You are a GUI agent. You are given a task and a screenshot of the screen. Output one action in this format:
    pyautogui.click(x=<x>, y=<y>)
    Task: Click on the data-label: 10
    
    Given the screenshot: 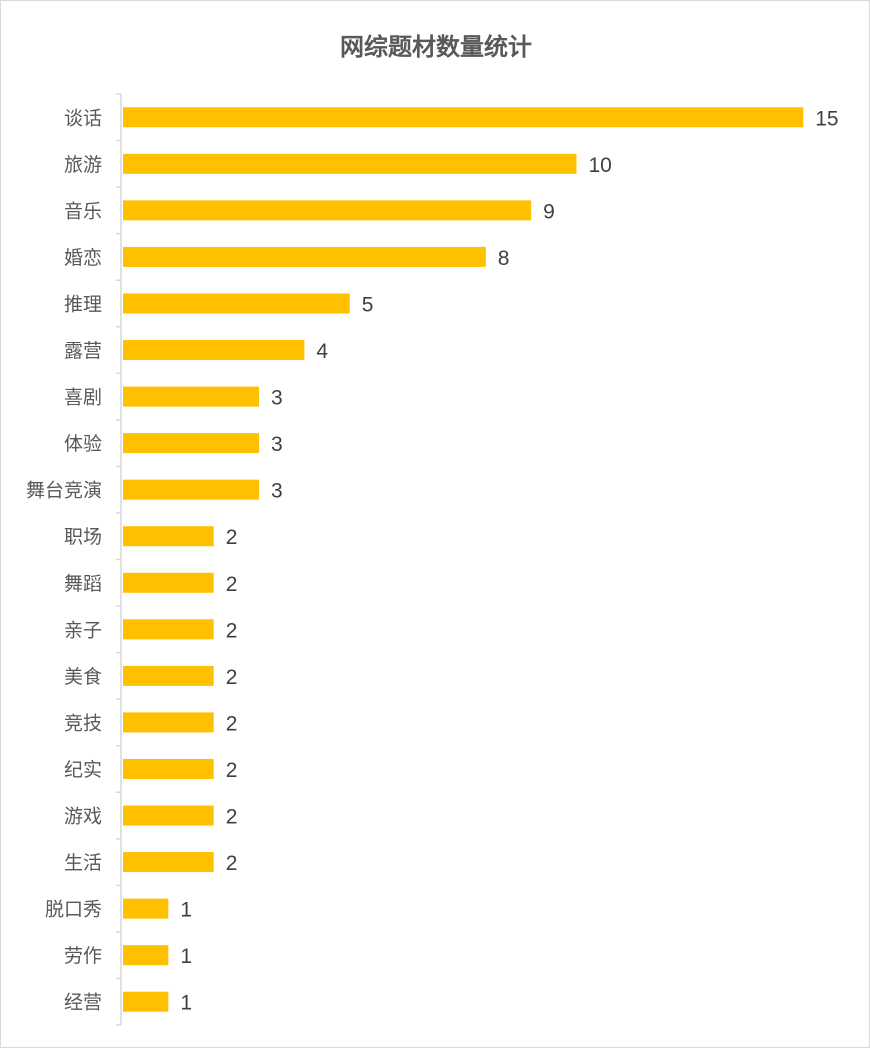 What is the action you would take?
    pyautogui.click(x=600, y=165)
    